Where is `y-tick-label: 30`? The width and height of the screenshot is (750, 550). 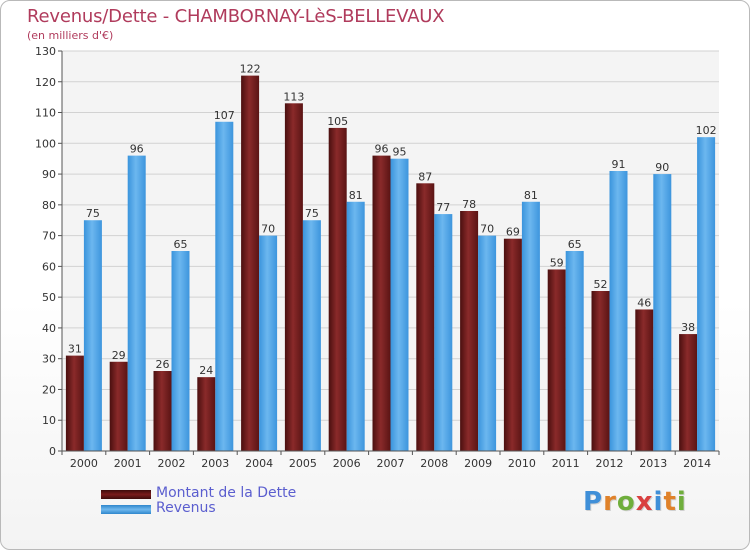
y-tick-label: 30 is located at coordinates (49, 359).